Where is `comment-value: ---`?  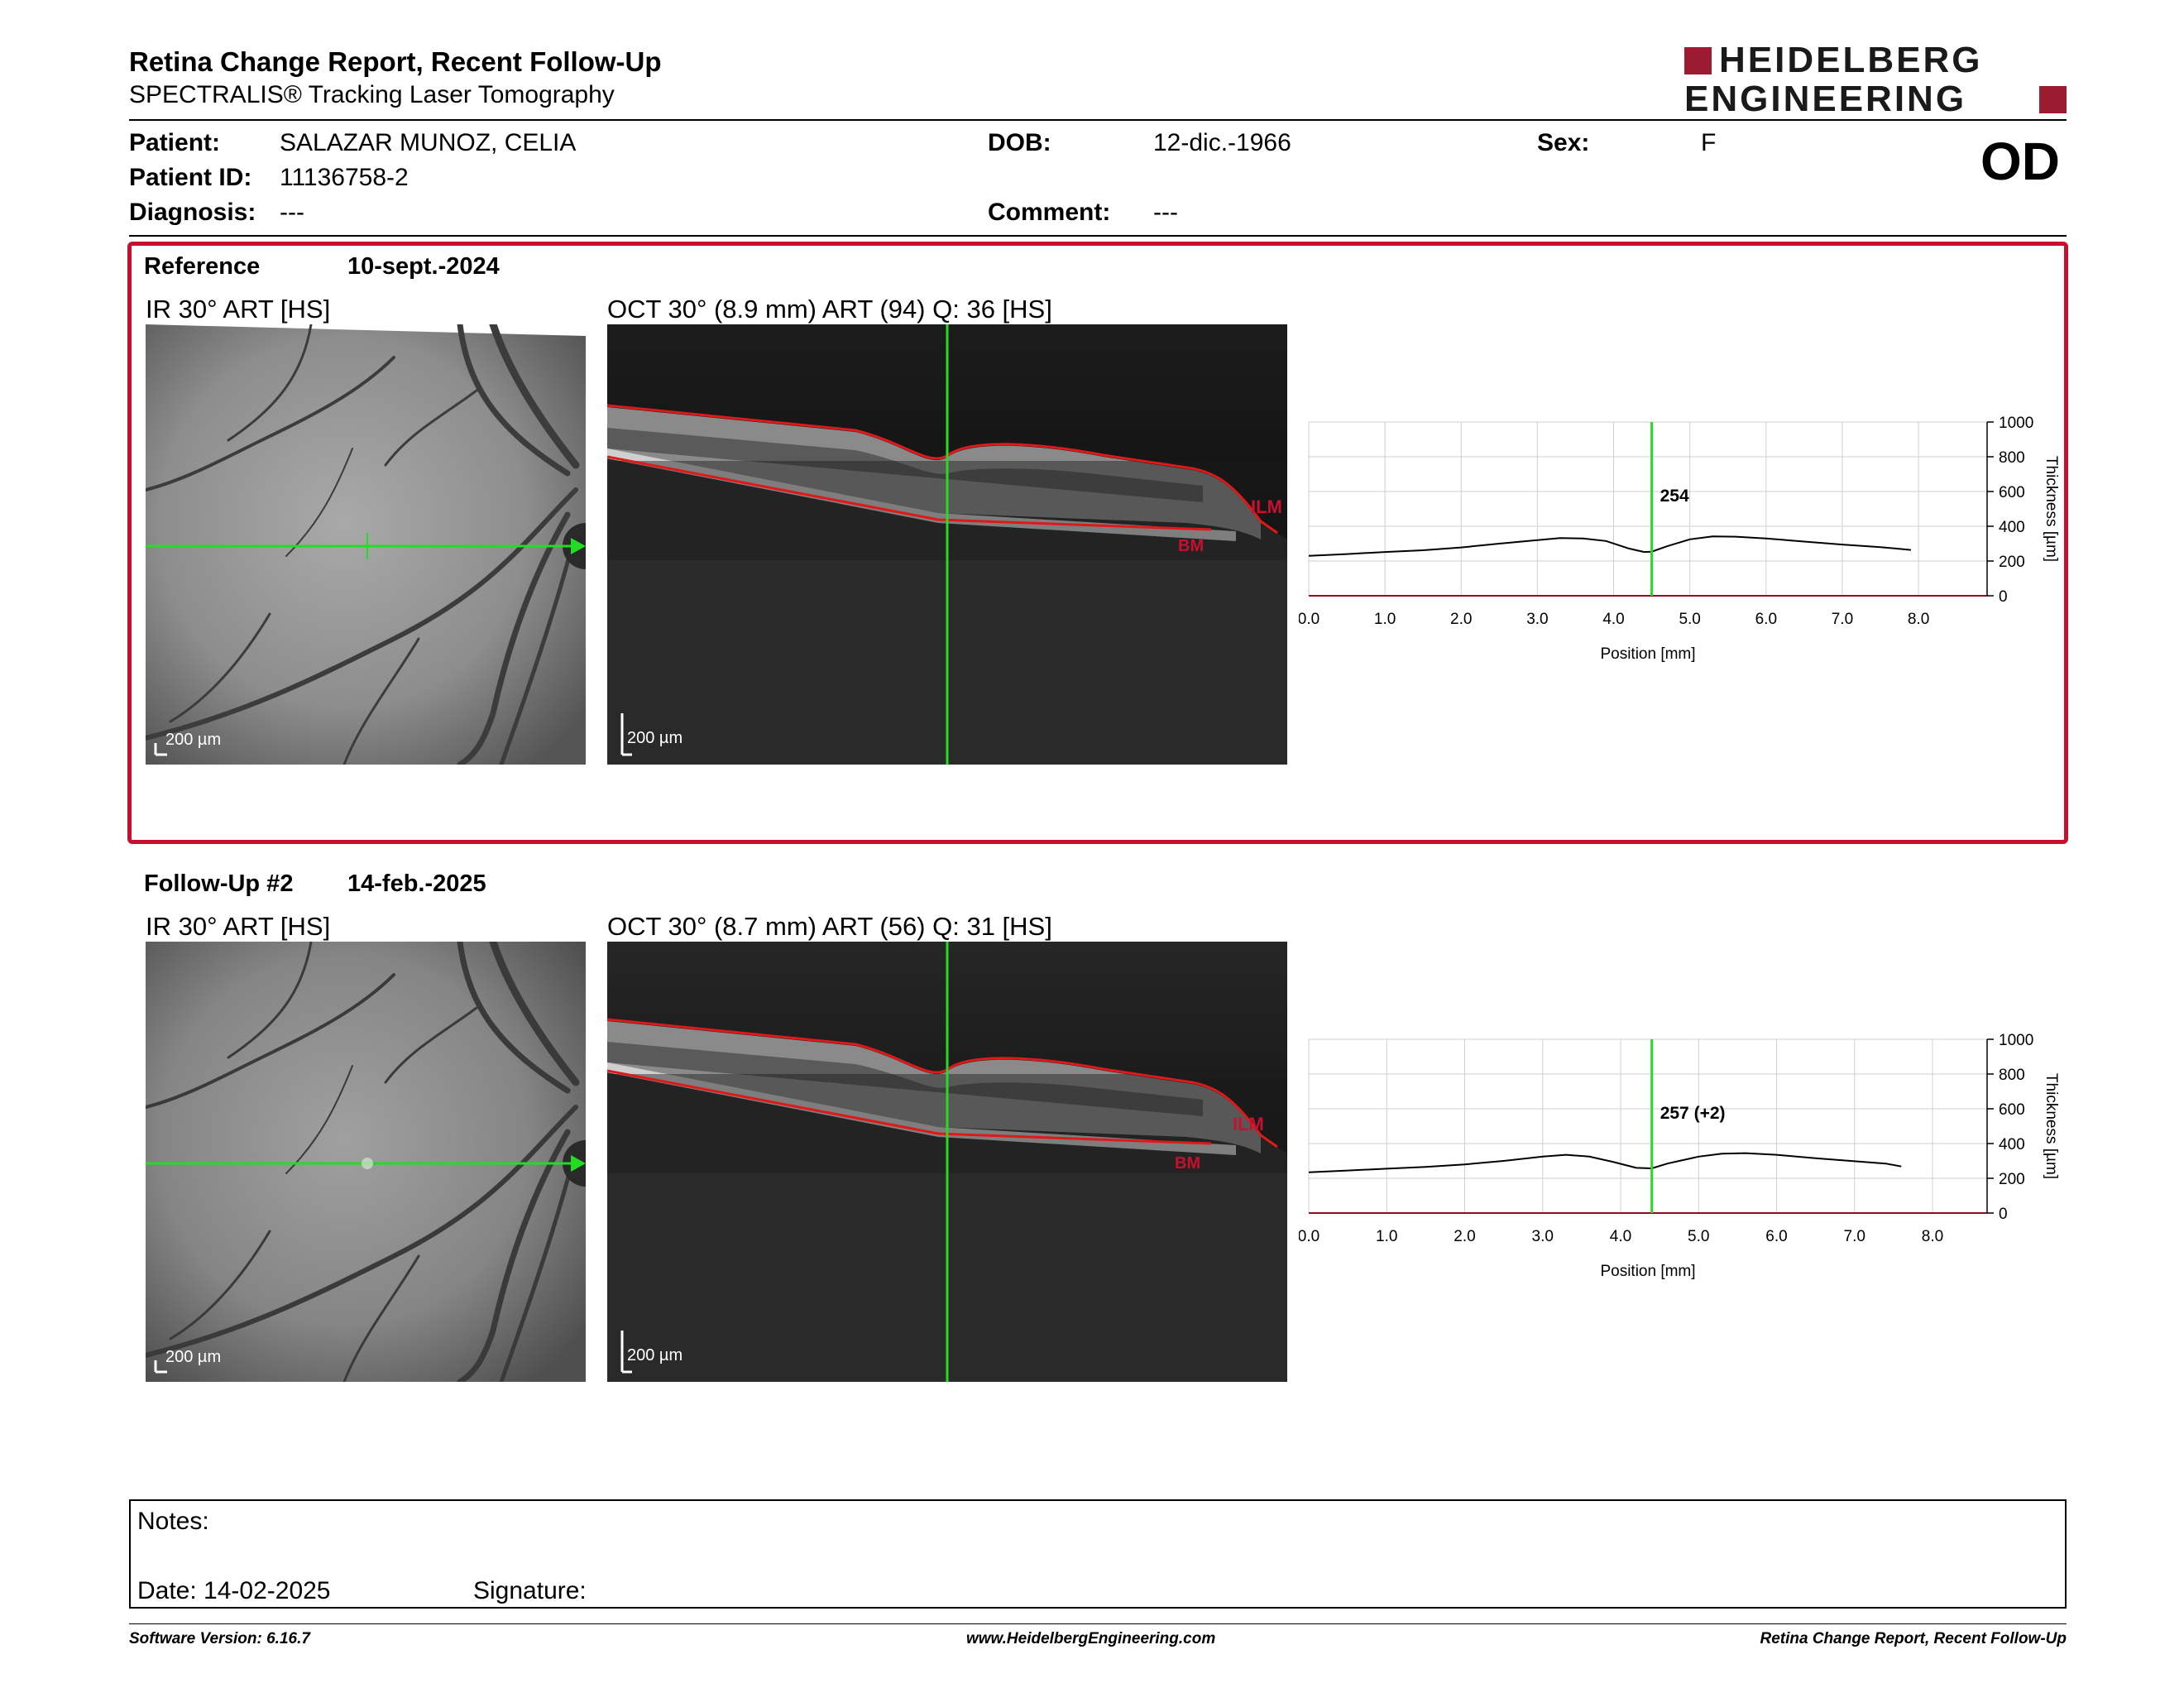 comment-value: --- is located at coordinates (1165, 212).